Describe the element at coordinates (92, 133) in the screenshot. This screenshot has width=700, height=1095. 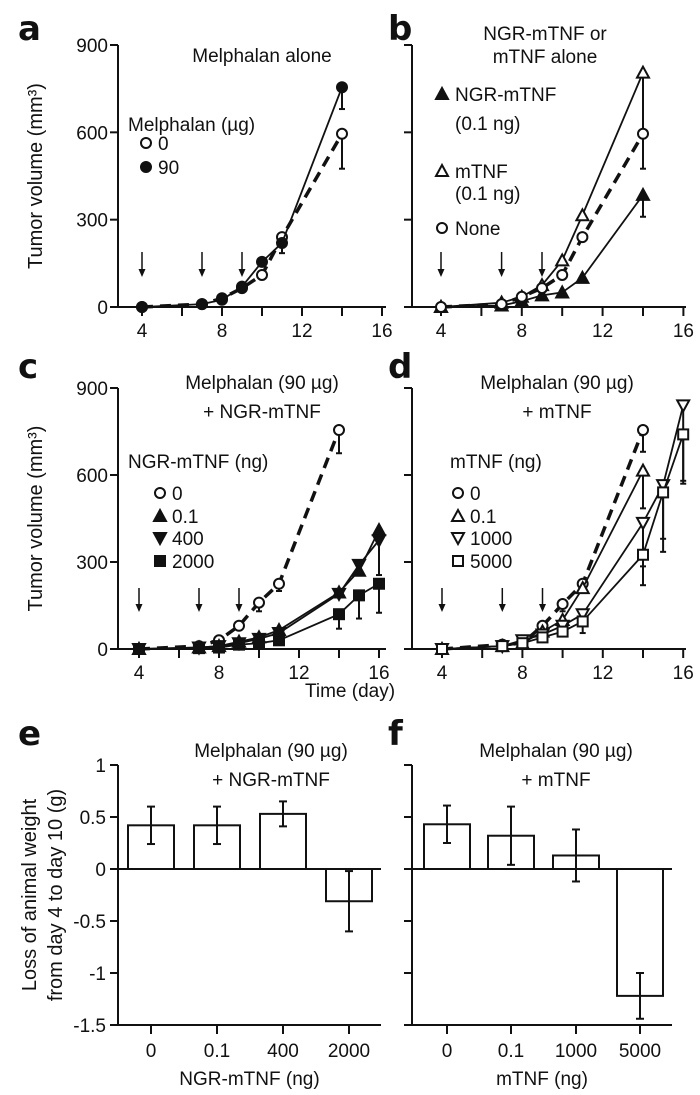
I see `y-tick-label: 600` at that location.